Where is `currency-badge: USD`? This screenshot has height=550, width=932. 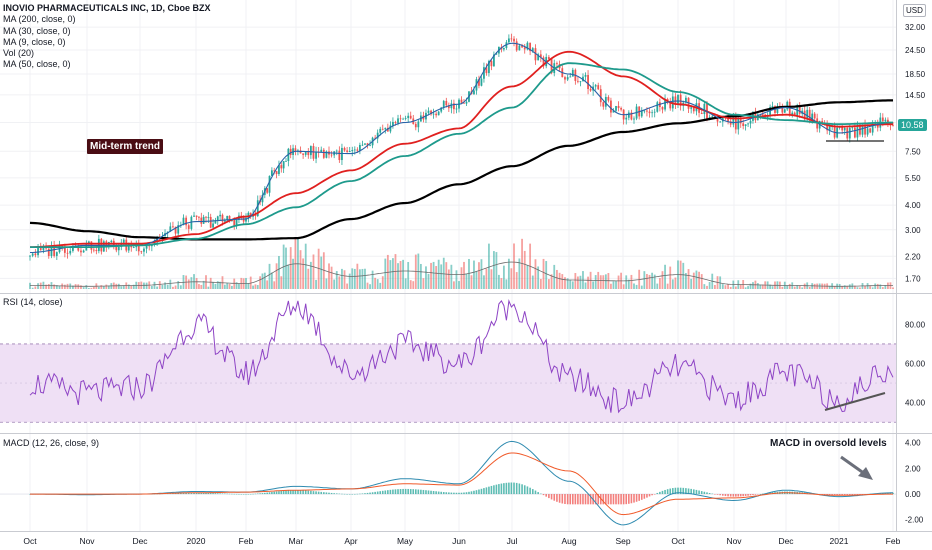 currency-badge: USD is located at coordinates (914, 10).